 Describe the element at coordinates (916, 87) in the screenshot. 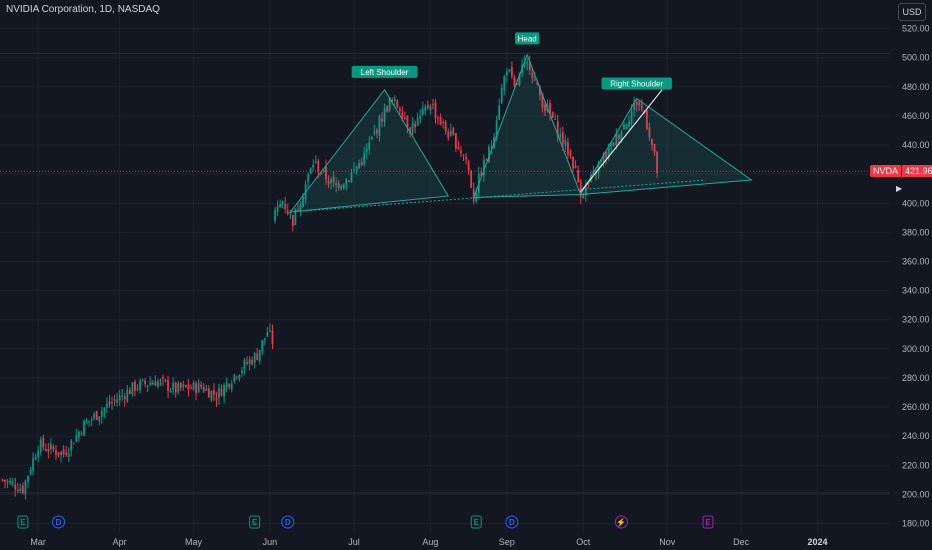

I see `y-tick-label: 480.00` at that location.